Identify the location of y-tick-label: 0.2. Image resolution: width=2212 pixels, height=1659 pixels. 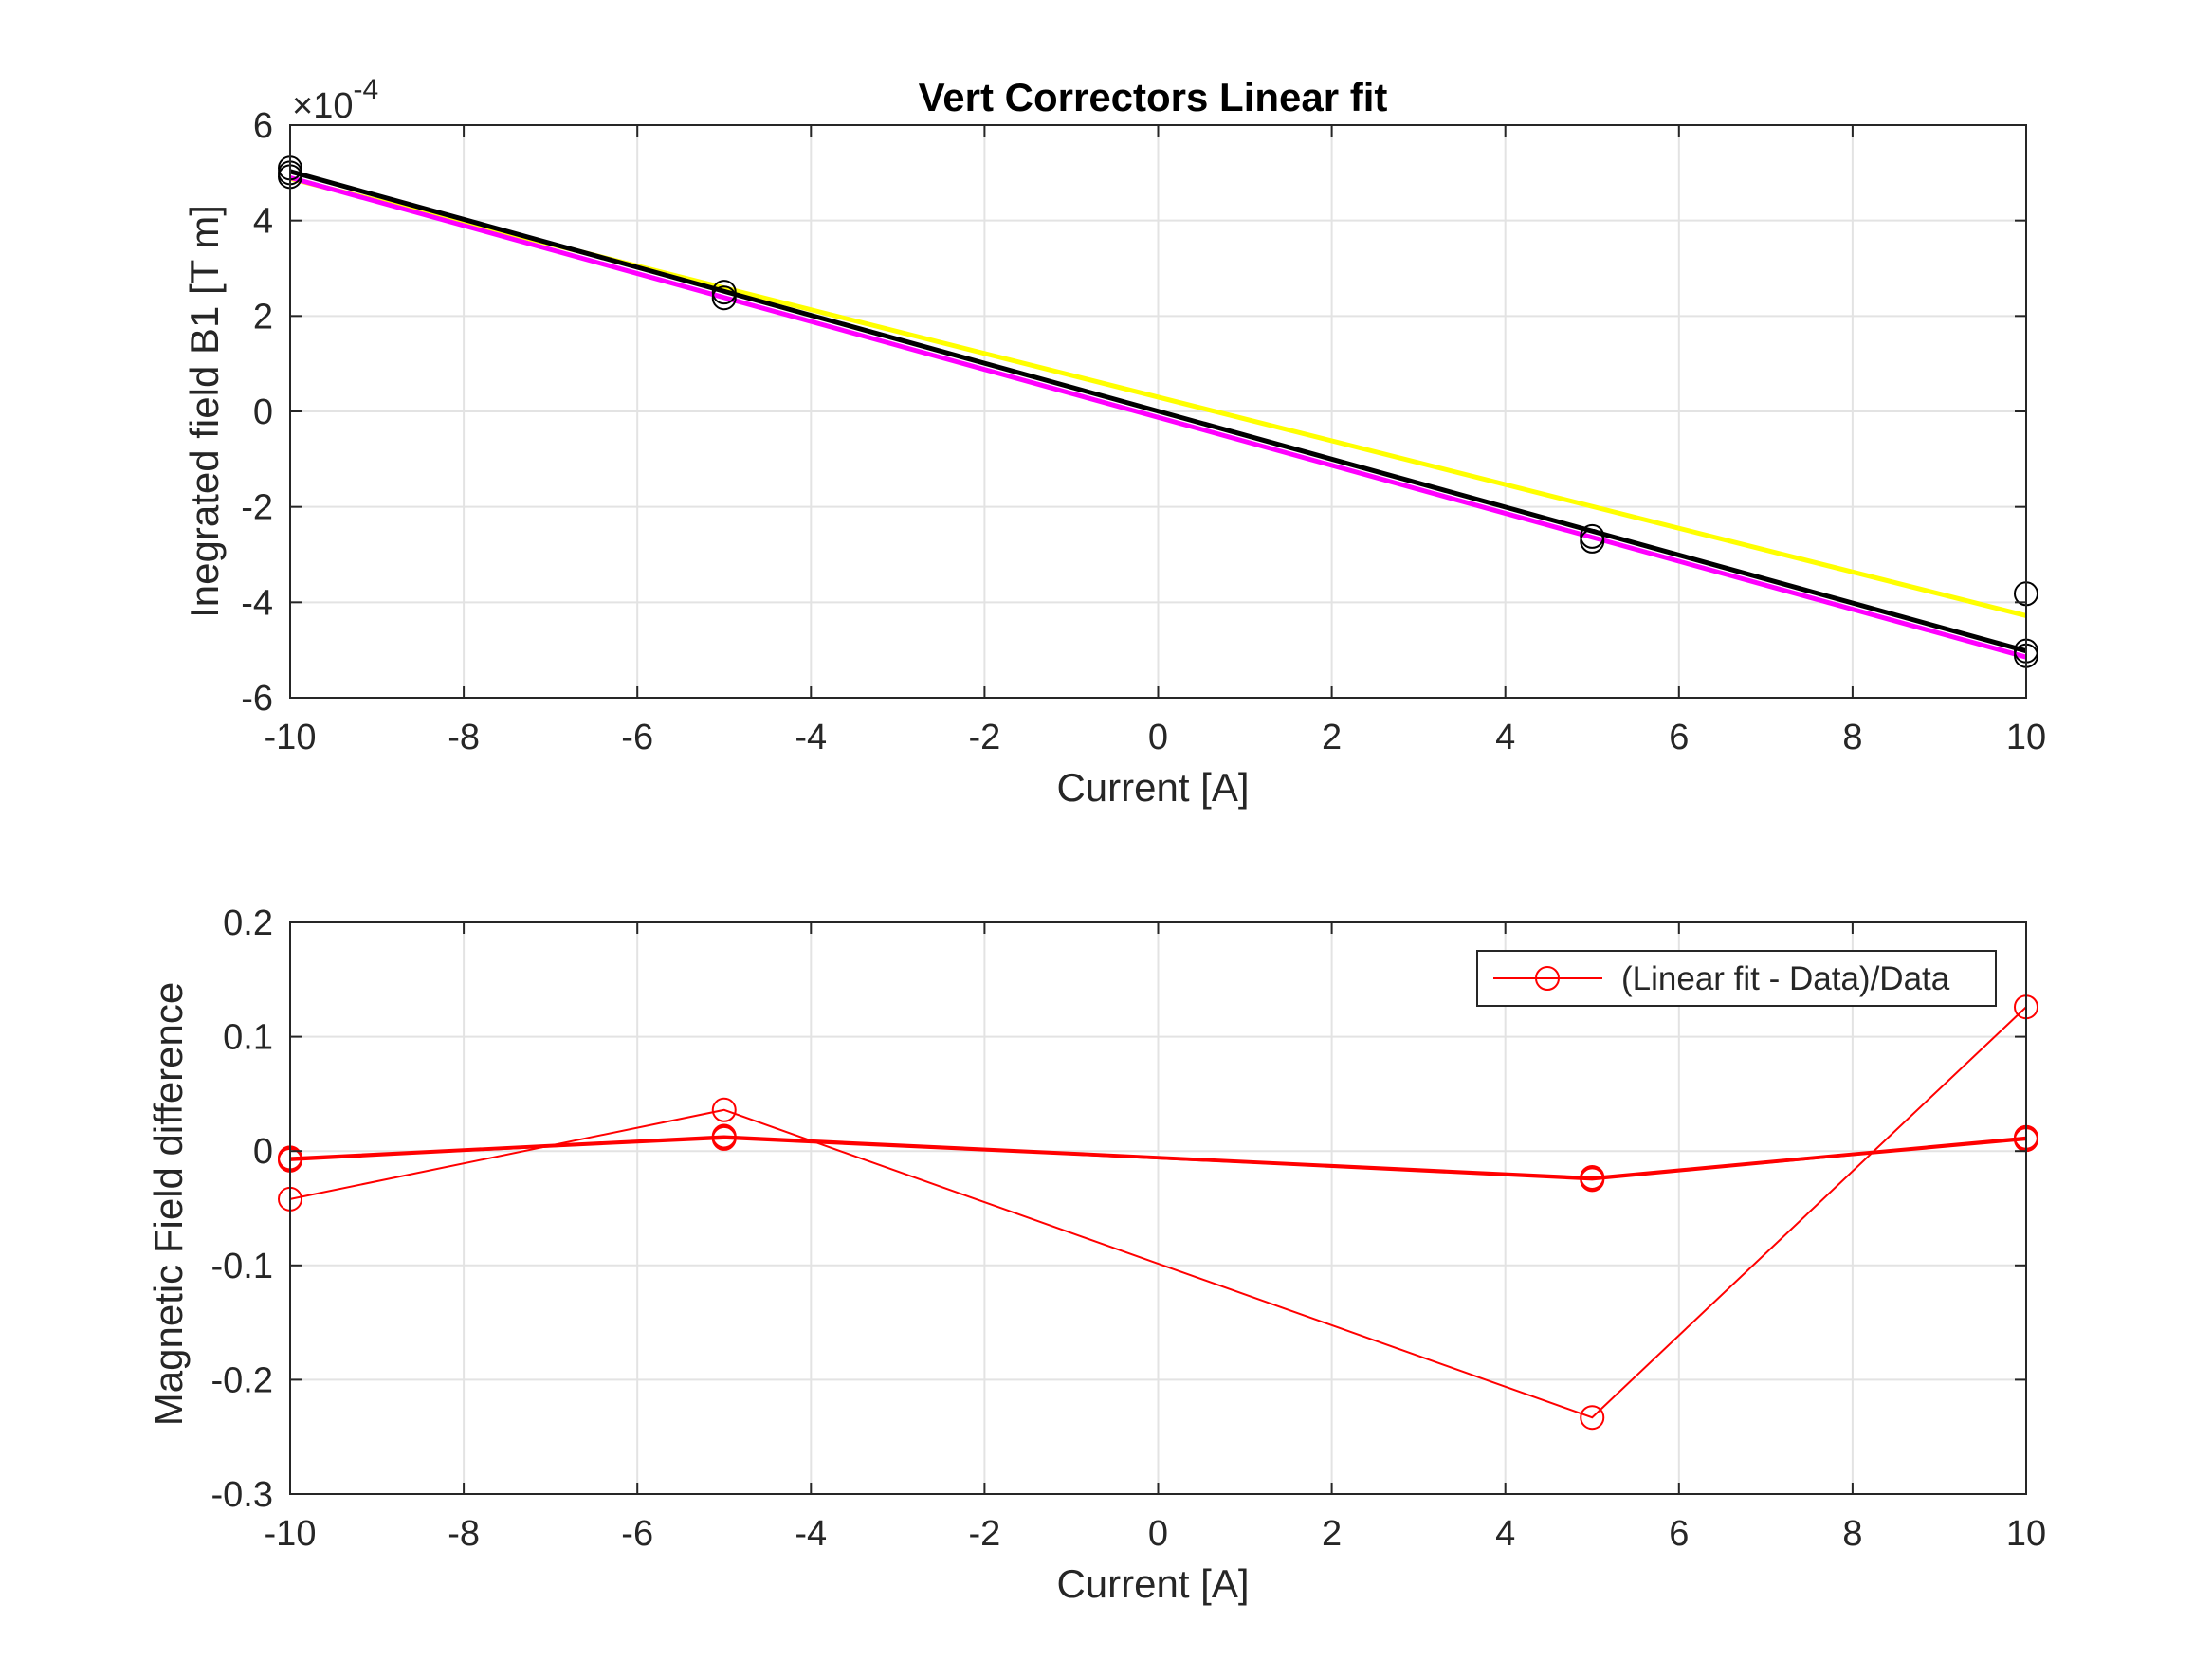
(248, 923).